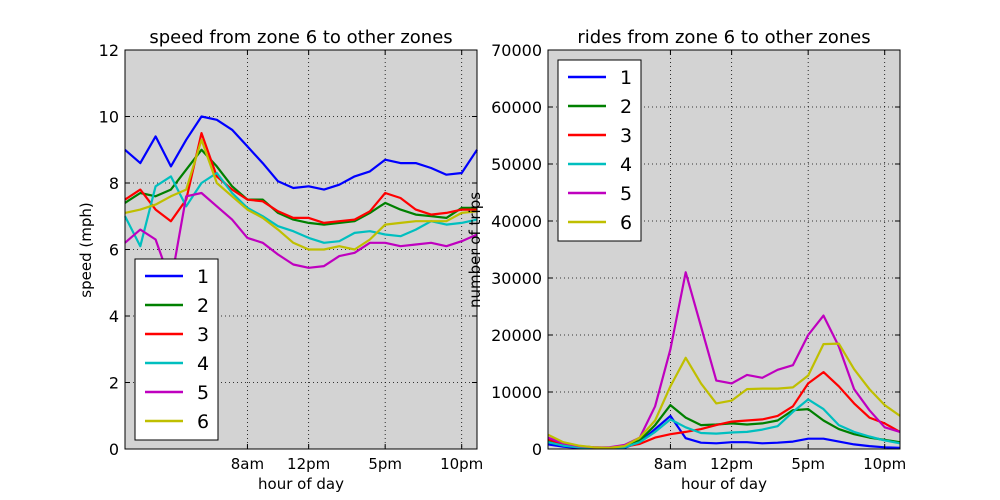  Describe the element at coordinates (114, 383) in the screenshot. I see `speed-y-tick-label: 2` at that location.